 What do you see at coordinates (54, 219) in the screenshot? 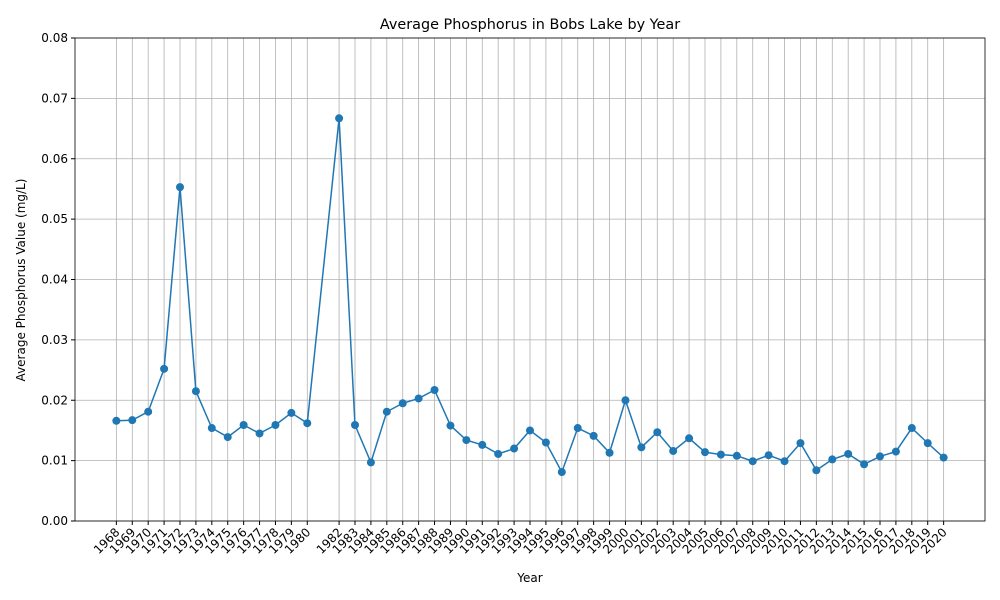
I see `y-tick-label: 0.05` at bounding box center [54, 219].